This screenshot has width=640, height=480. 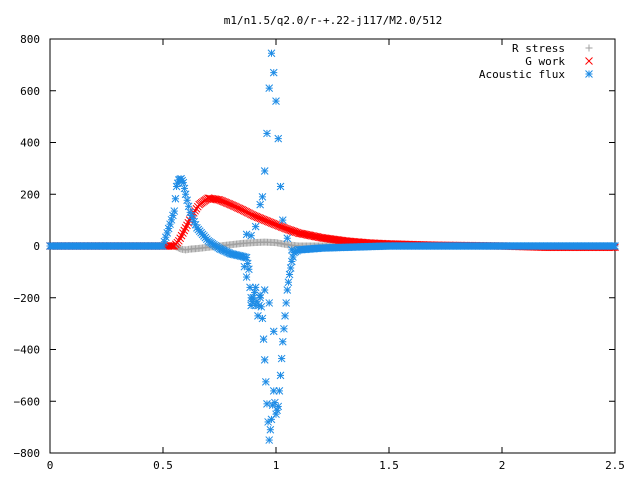 I want to click on y-tick-label: −200, so click(x=27, y=298).